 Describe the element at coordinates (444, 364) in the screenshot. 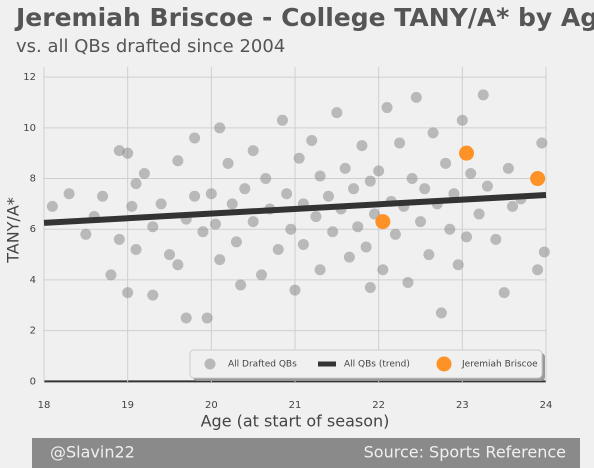

I see `legend-swatch` at that location.